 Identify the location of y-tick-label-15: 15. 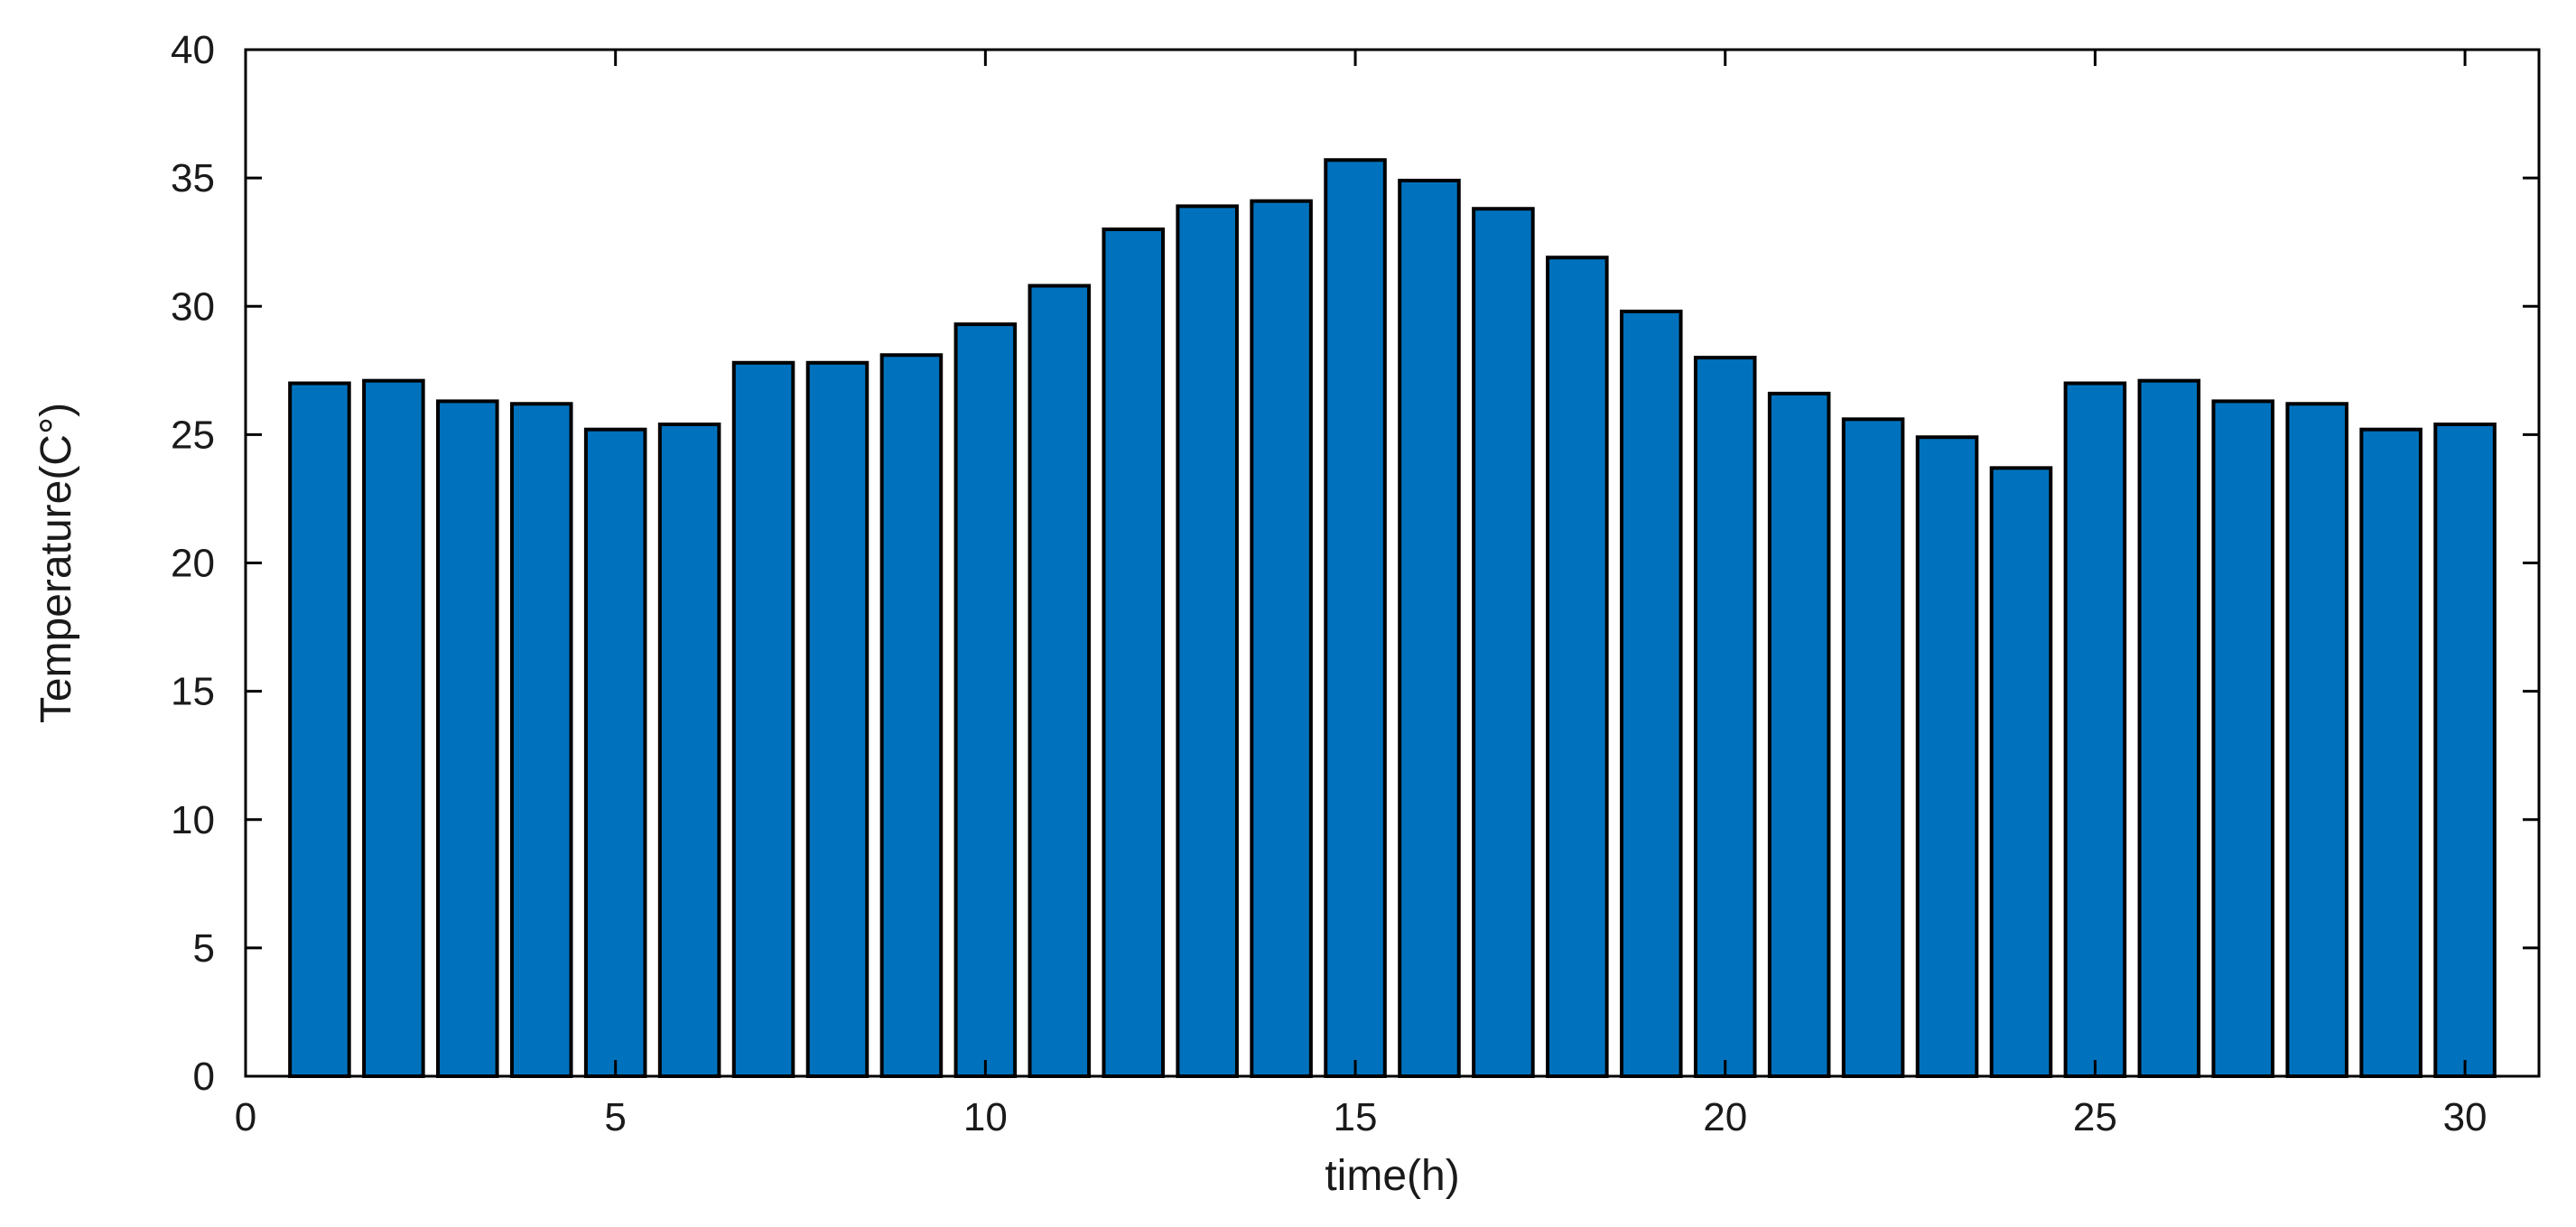
(193, 692).